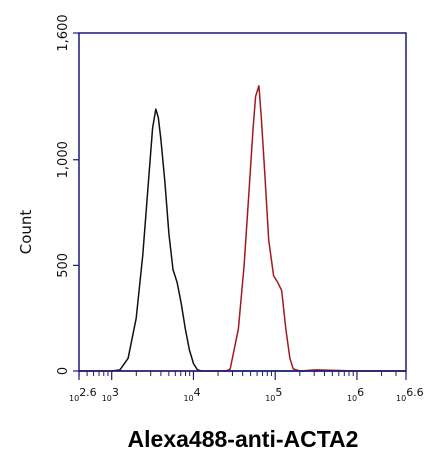  What do you see at coordinates (273, 394) in the screenshot?
I see `x-tick-label: 10⁵` at bounding box center [273, 394].